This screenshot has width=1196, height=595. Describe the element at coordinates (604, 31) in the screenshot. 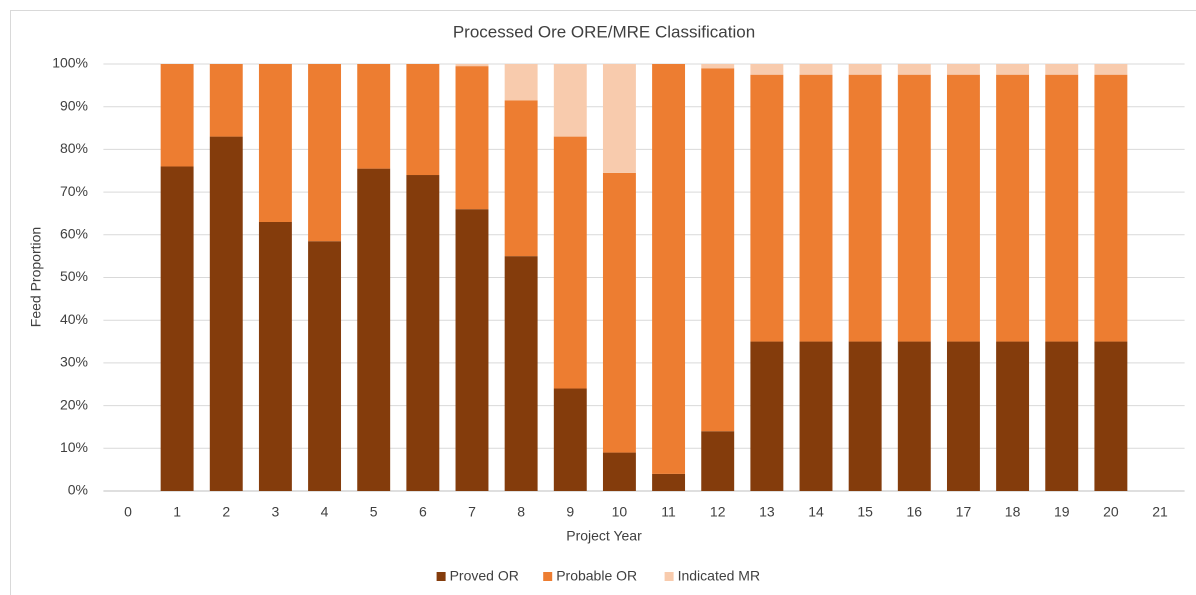

I see `chart-title: Processed Ore ORE/MRE Classification` at that location.